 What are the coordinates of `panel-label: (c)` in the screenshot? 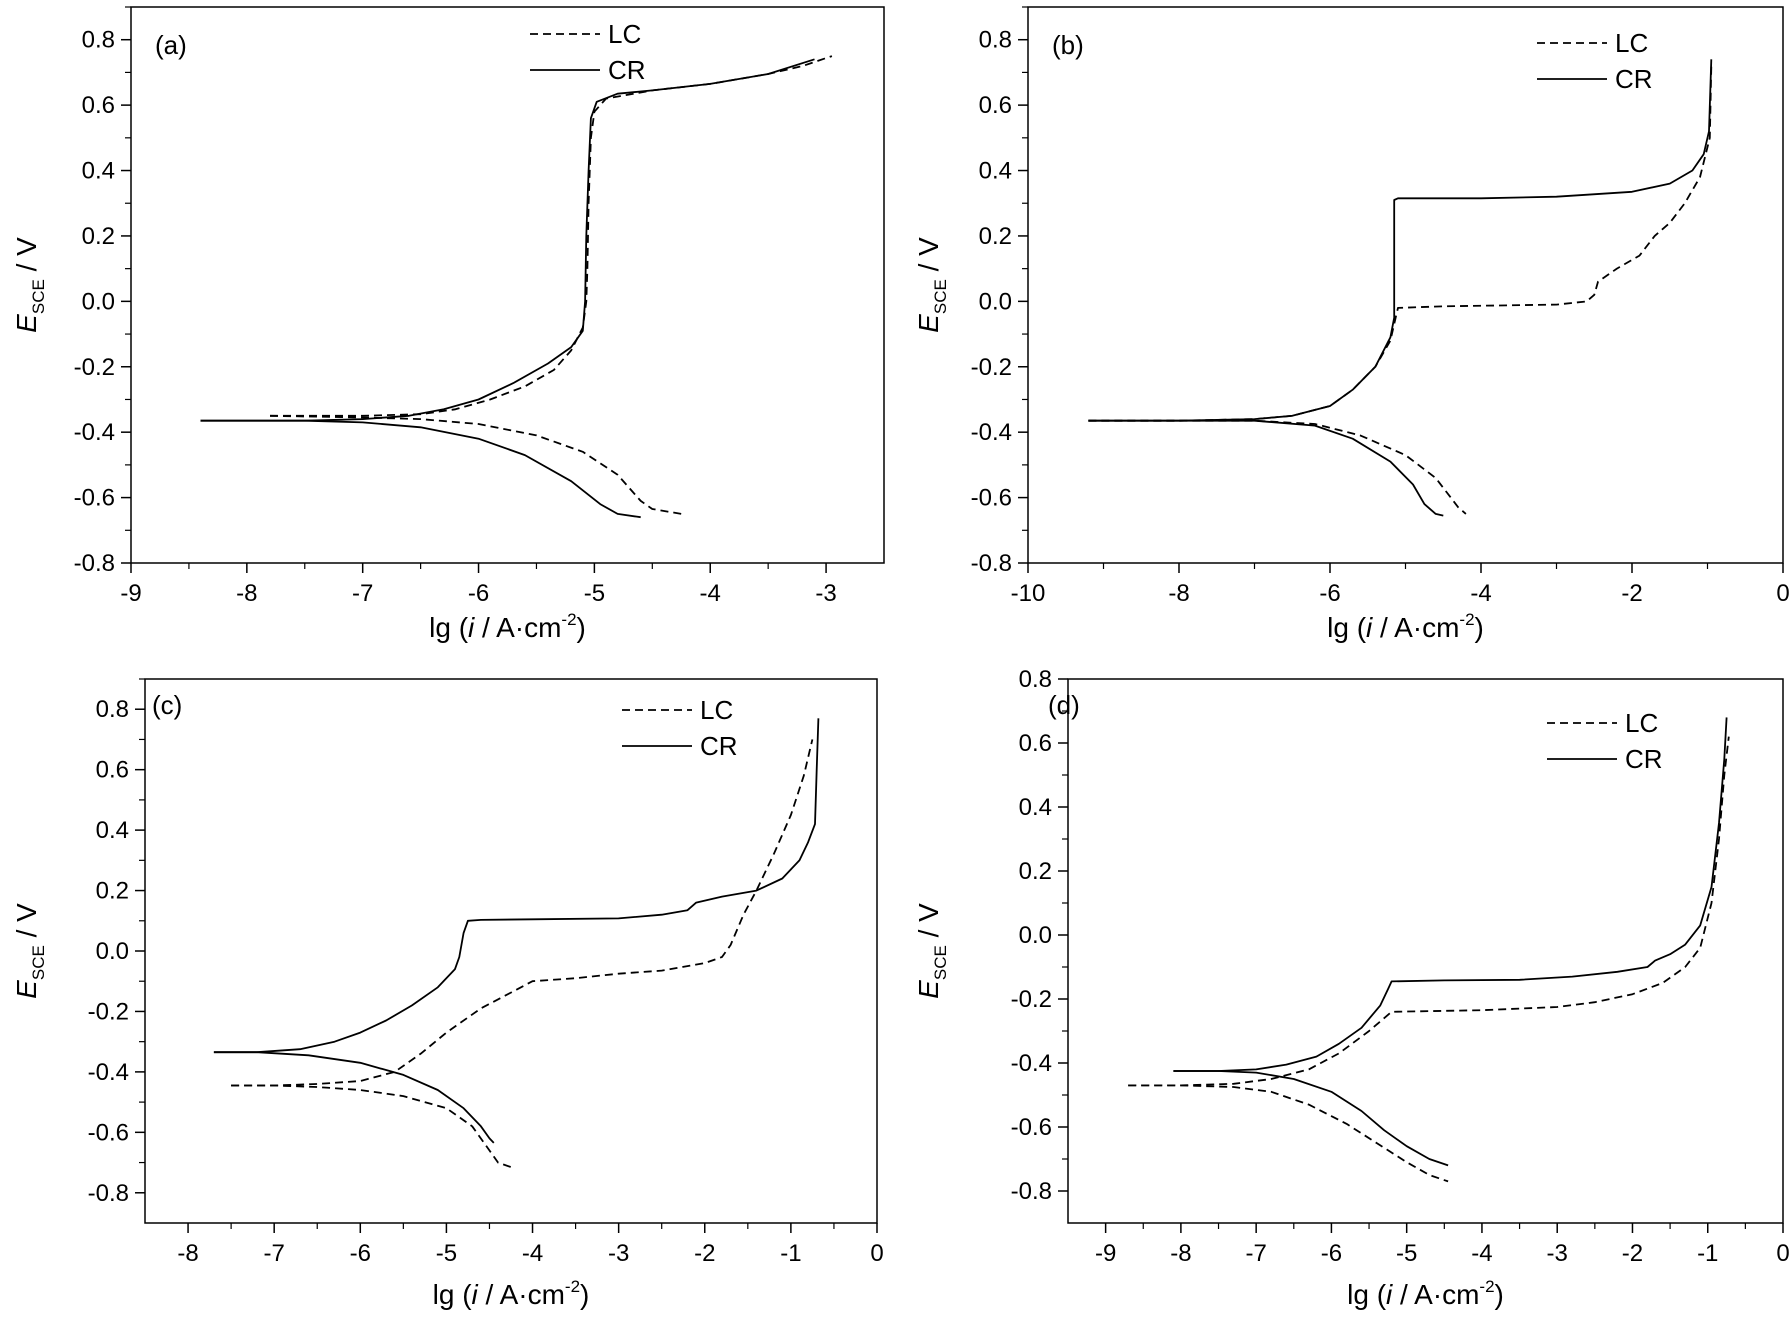 It's located at (167, 705).